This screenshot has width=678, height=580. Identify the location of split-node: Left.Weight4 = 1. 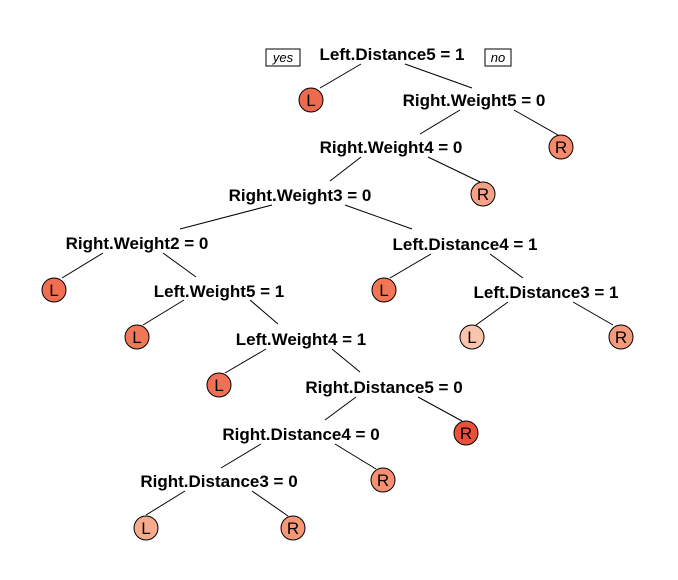
(301, 339).